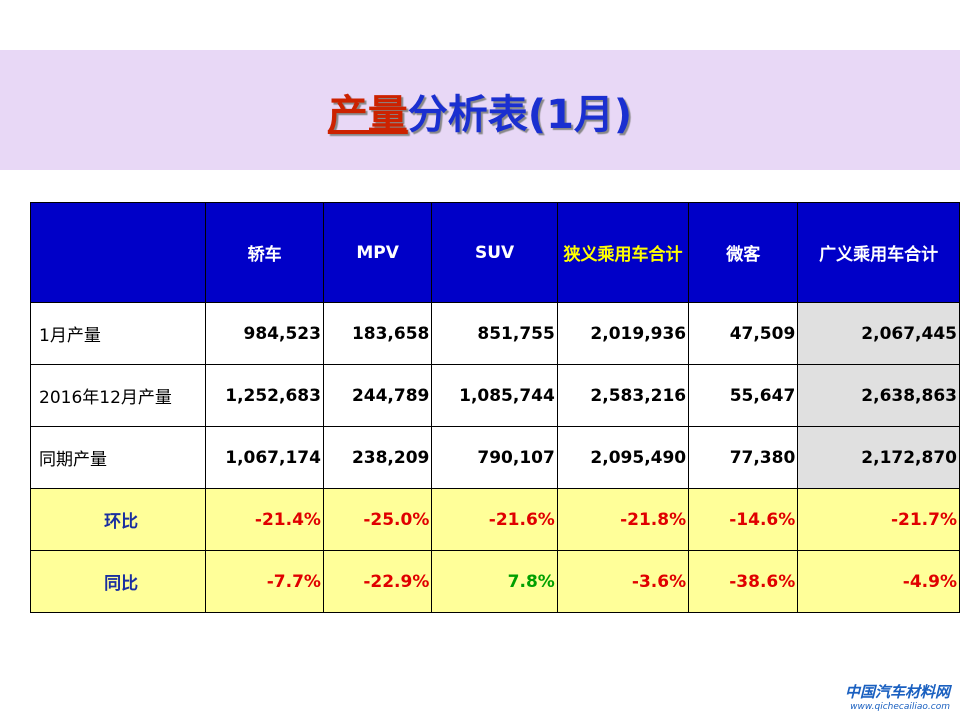  I want to click on cell: 47,509, so click(743, 333).